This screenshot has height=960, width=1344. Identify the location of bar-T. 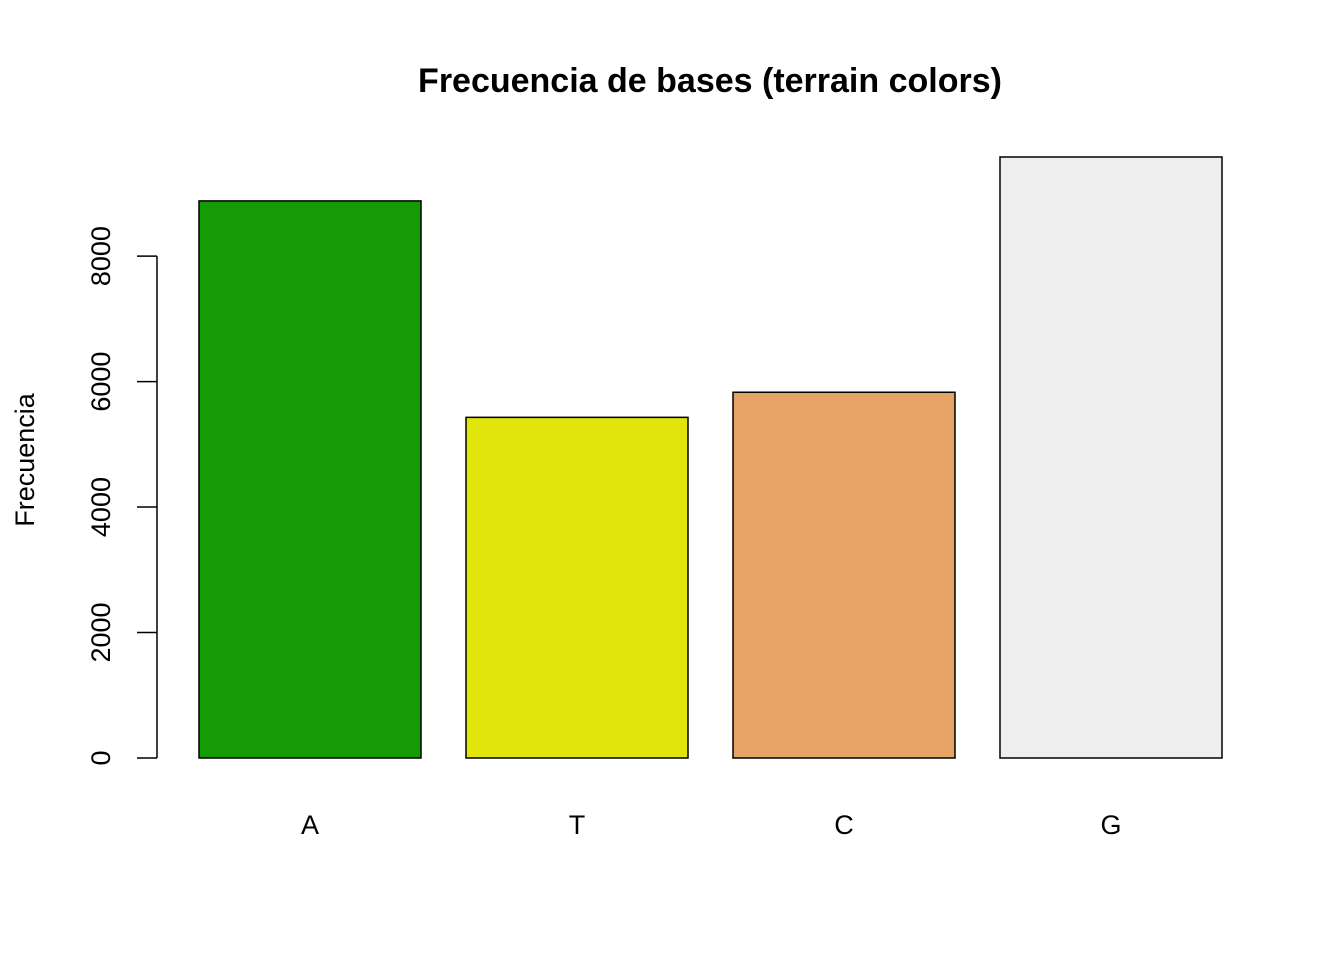
(577, 587).